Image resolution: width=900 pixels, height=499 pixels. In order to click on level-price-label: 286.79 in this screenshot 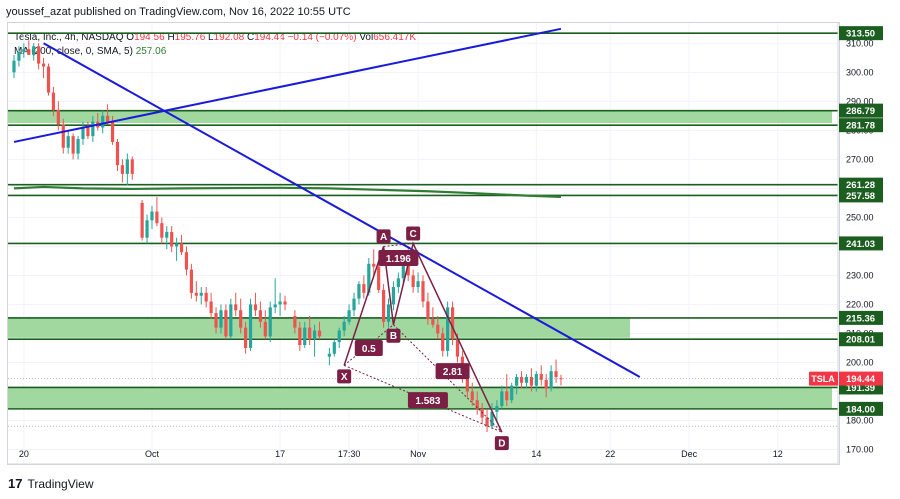, I will do `click(860, 111)`.